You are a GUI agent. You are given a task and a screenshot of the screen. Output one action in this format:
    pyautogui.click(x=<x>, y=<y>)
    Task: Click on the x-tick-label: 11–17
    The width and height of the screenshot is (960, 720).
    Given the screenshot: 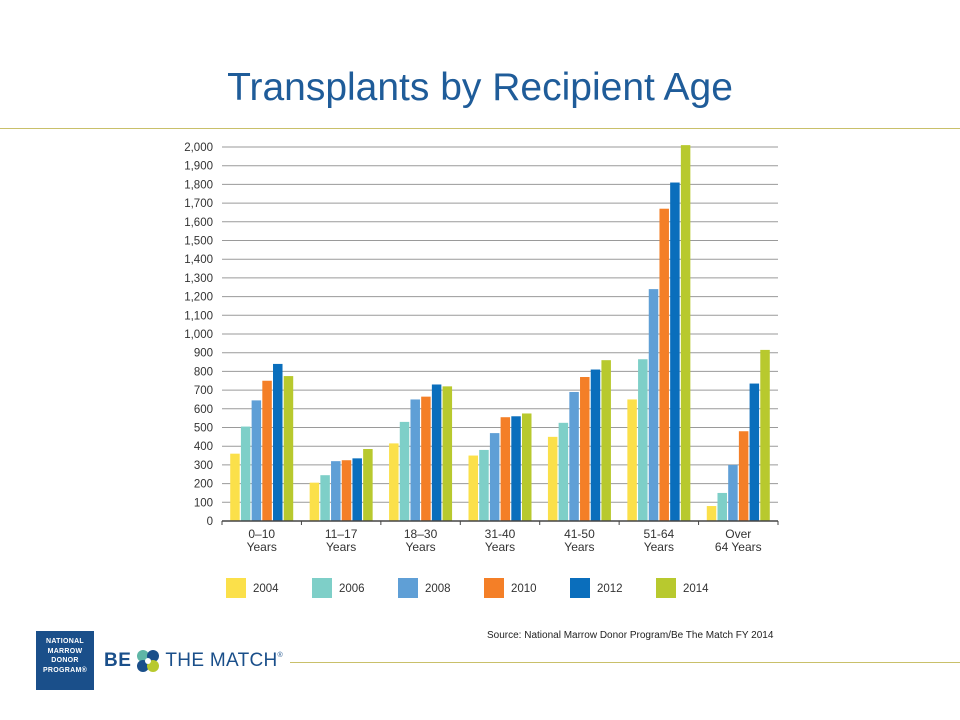 What is the action you would take?
    pyautogui.click(x=341, y=534)
    